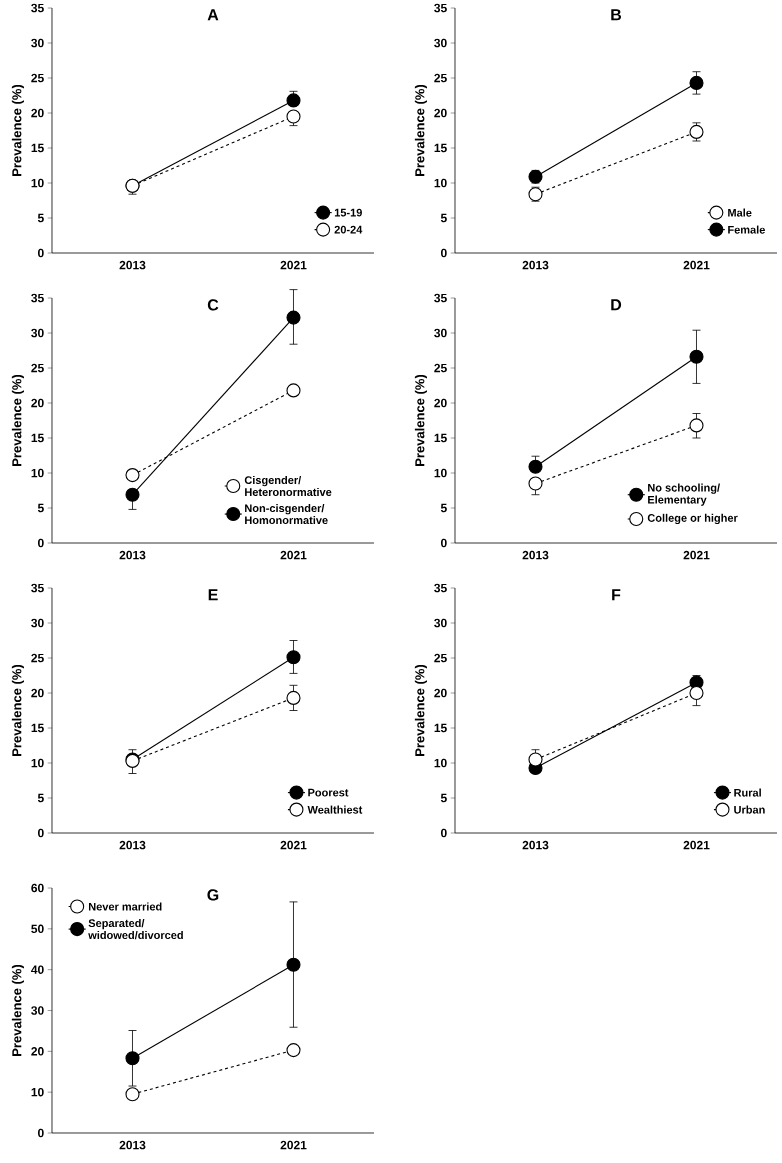 The width and height of the screenshot is (782, 1163). I want to click on chart-title: G, so click(213, 895).